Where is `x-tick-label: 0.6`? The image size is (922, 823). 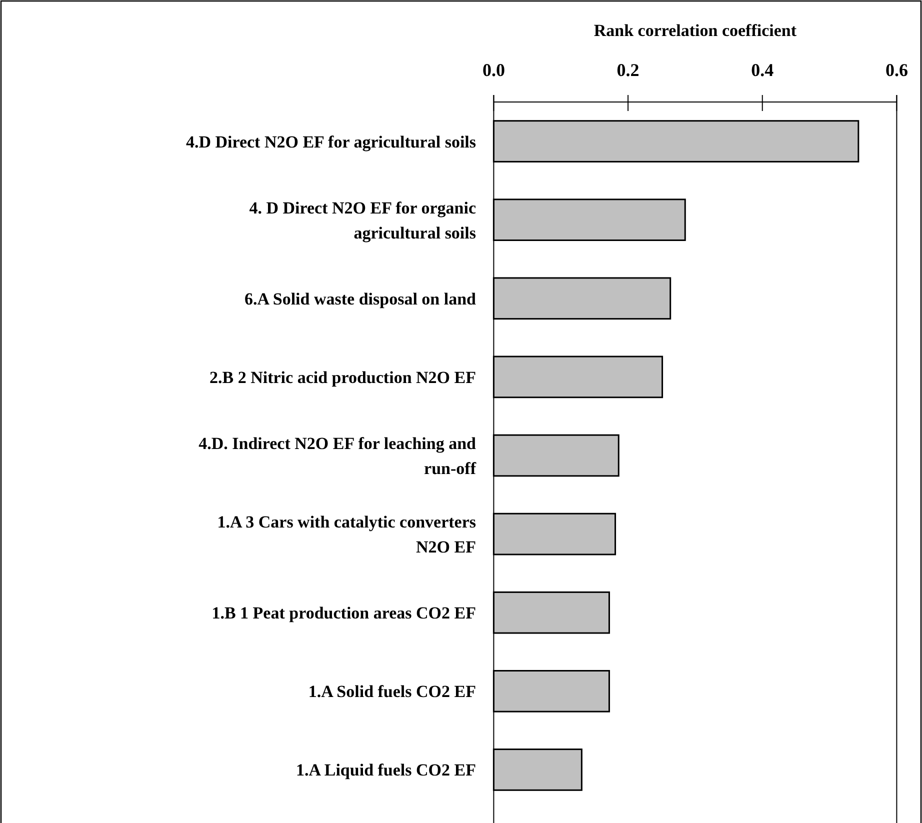 x-tick-label: 0.6 is located at coordinates (896, 70).